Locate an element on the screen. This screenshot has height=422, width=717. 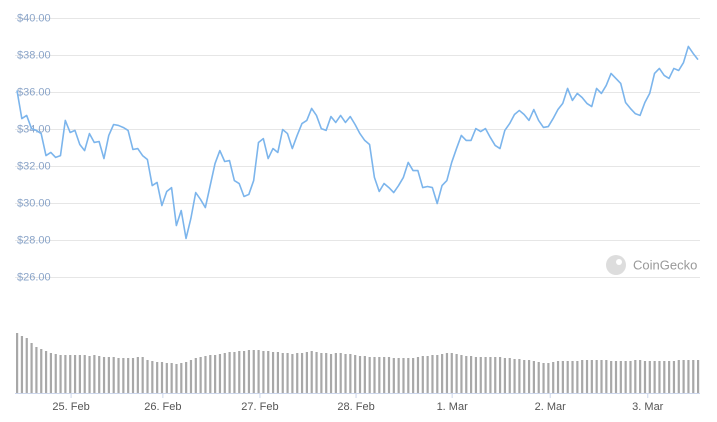
watermark-logo-eye is located at coordinates (619, 262).